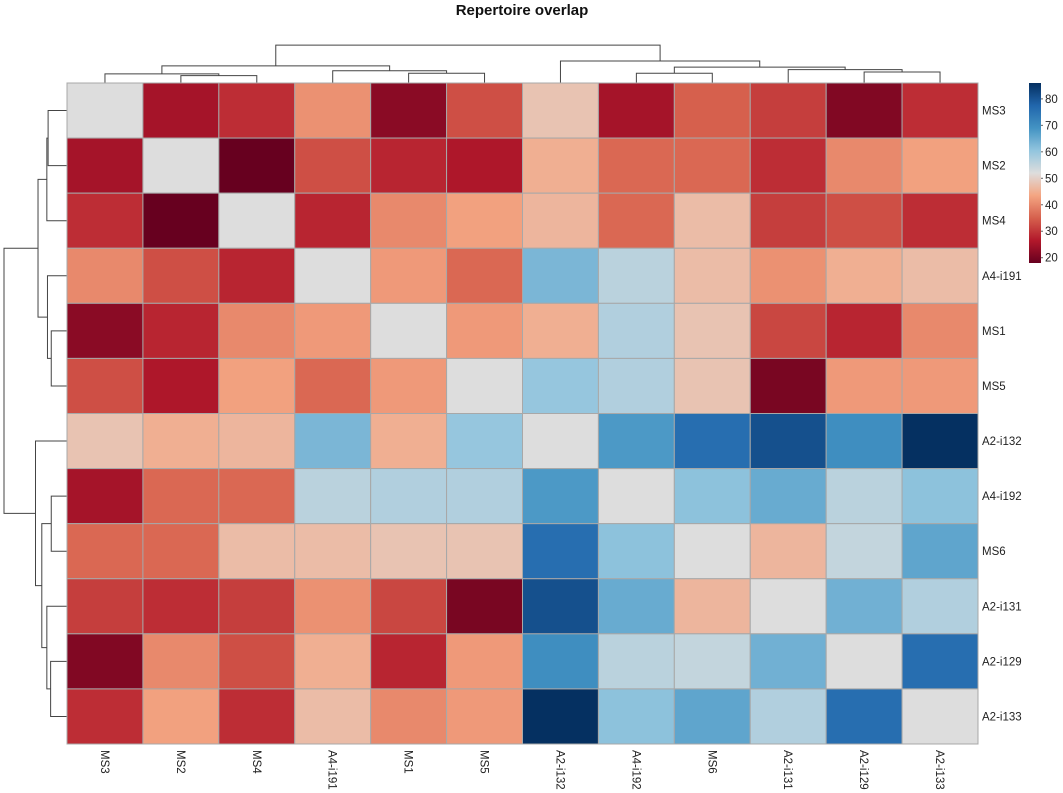  I want to click on row-dendrogram, so click(35, 413).